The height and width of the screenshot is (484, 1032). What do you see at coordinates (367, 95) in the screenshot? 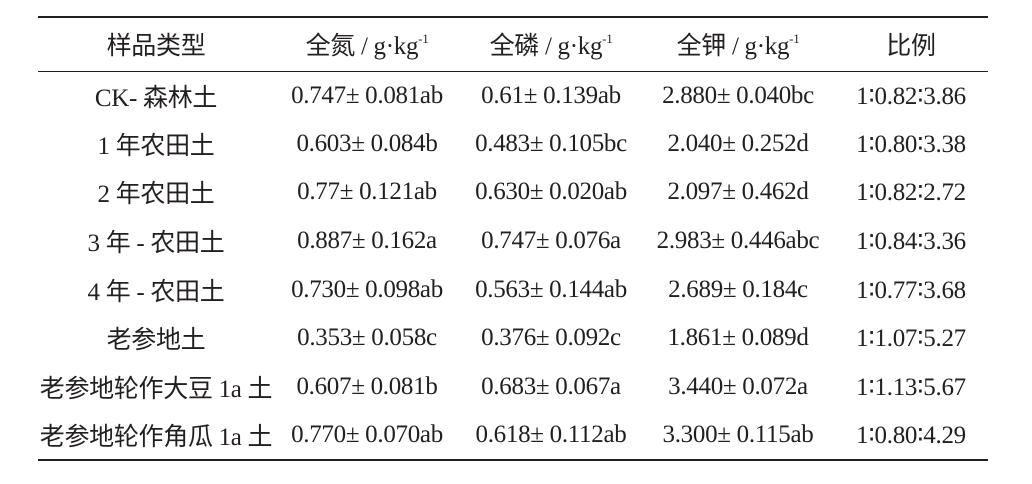
I see `cell-total-nitrogen: 0.747± 0.081ab` at bounding box center [367, 95].